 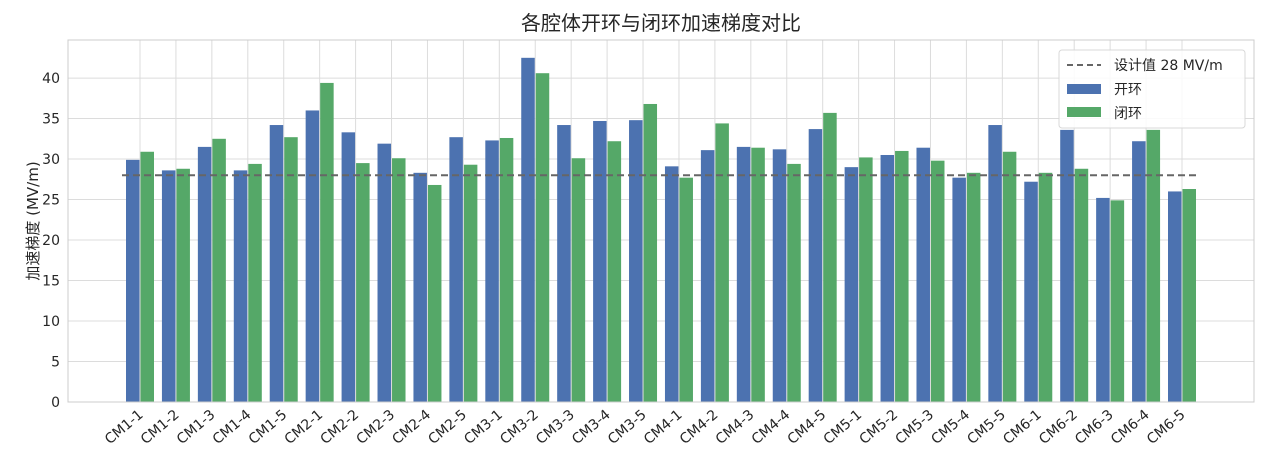 What do you see at coordinates (33, 220) in the screenshot?
I see `y-axis-label: 加速梯度 (MV/m)` at bounding box center [33, 220].